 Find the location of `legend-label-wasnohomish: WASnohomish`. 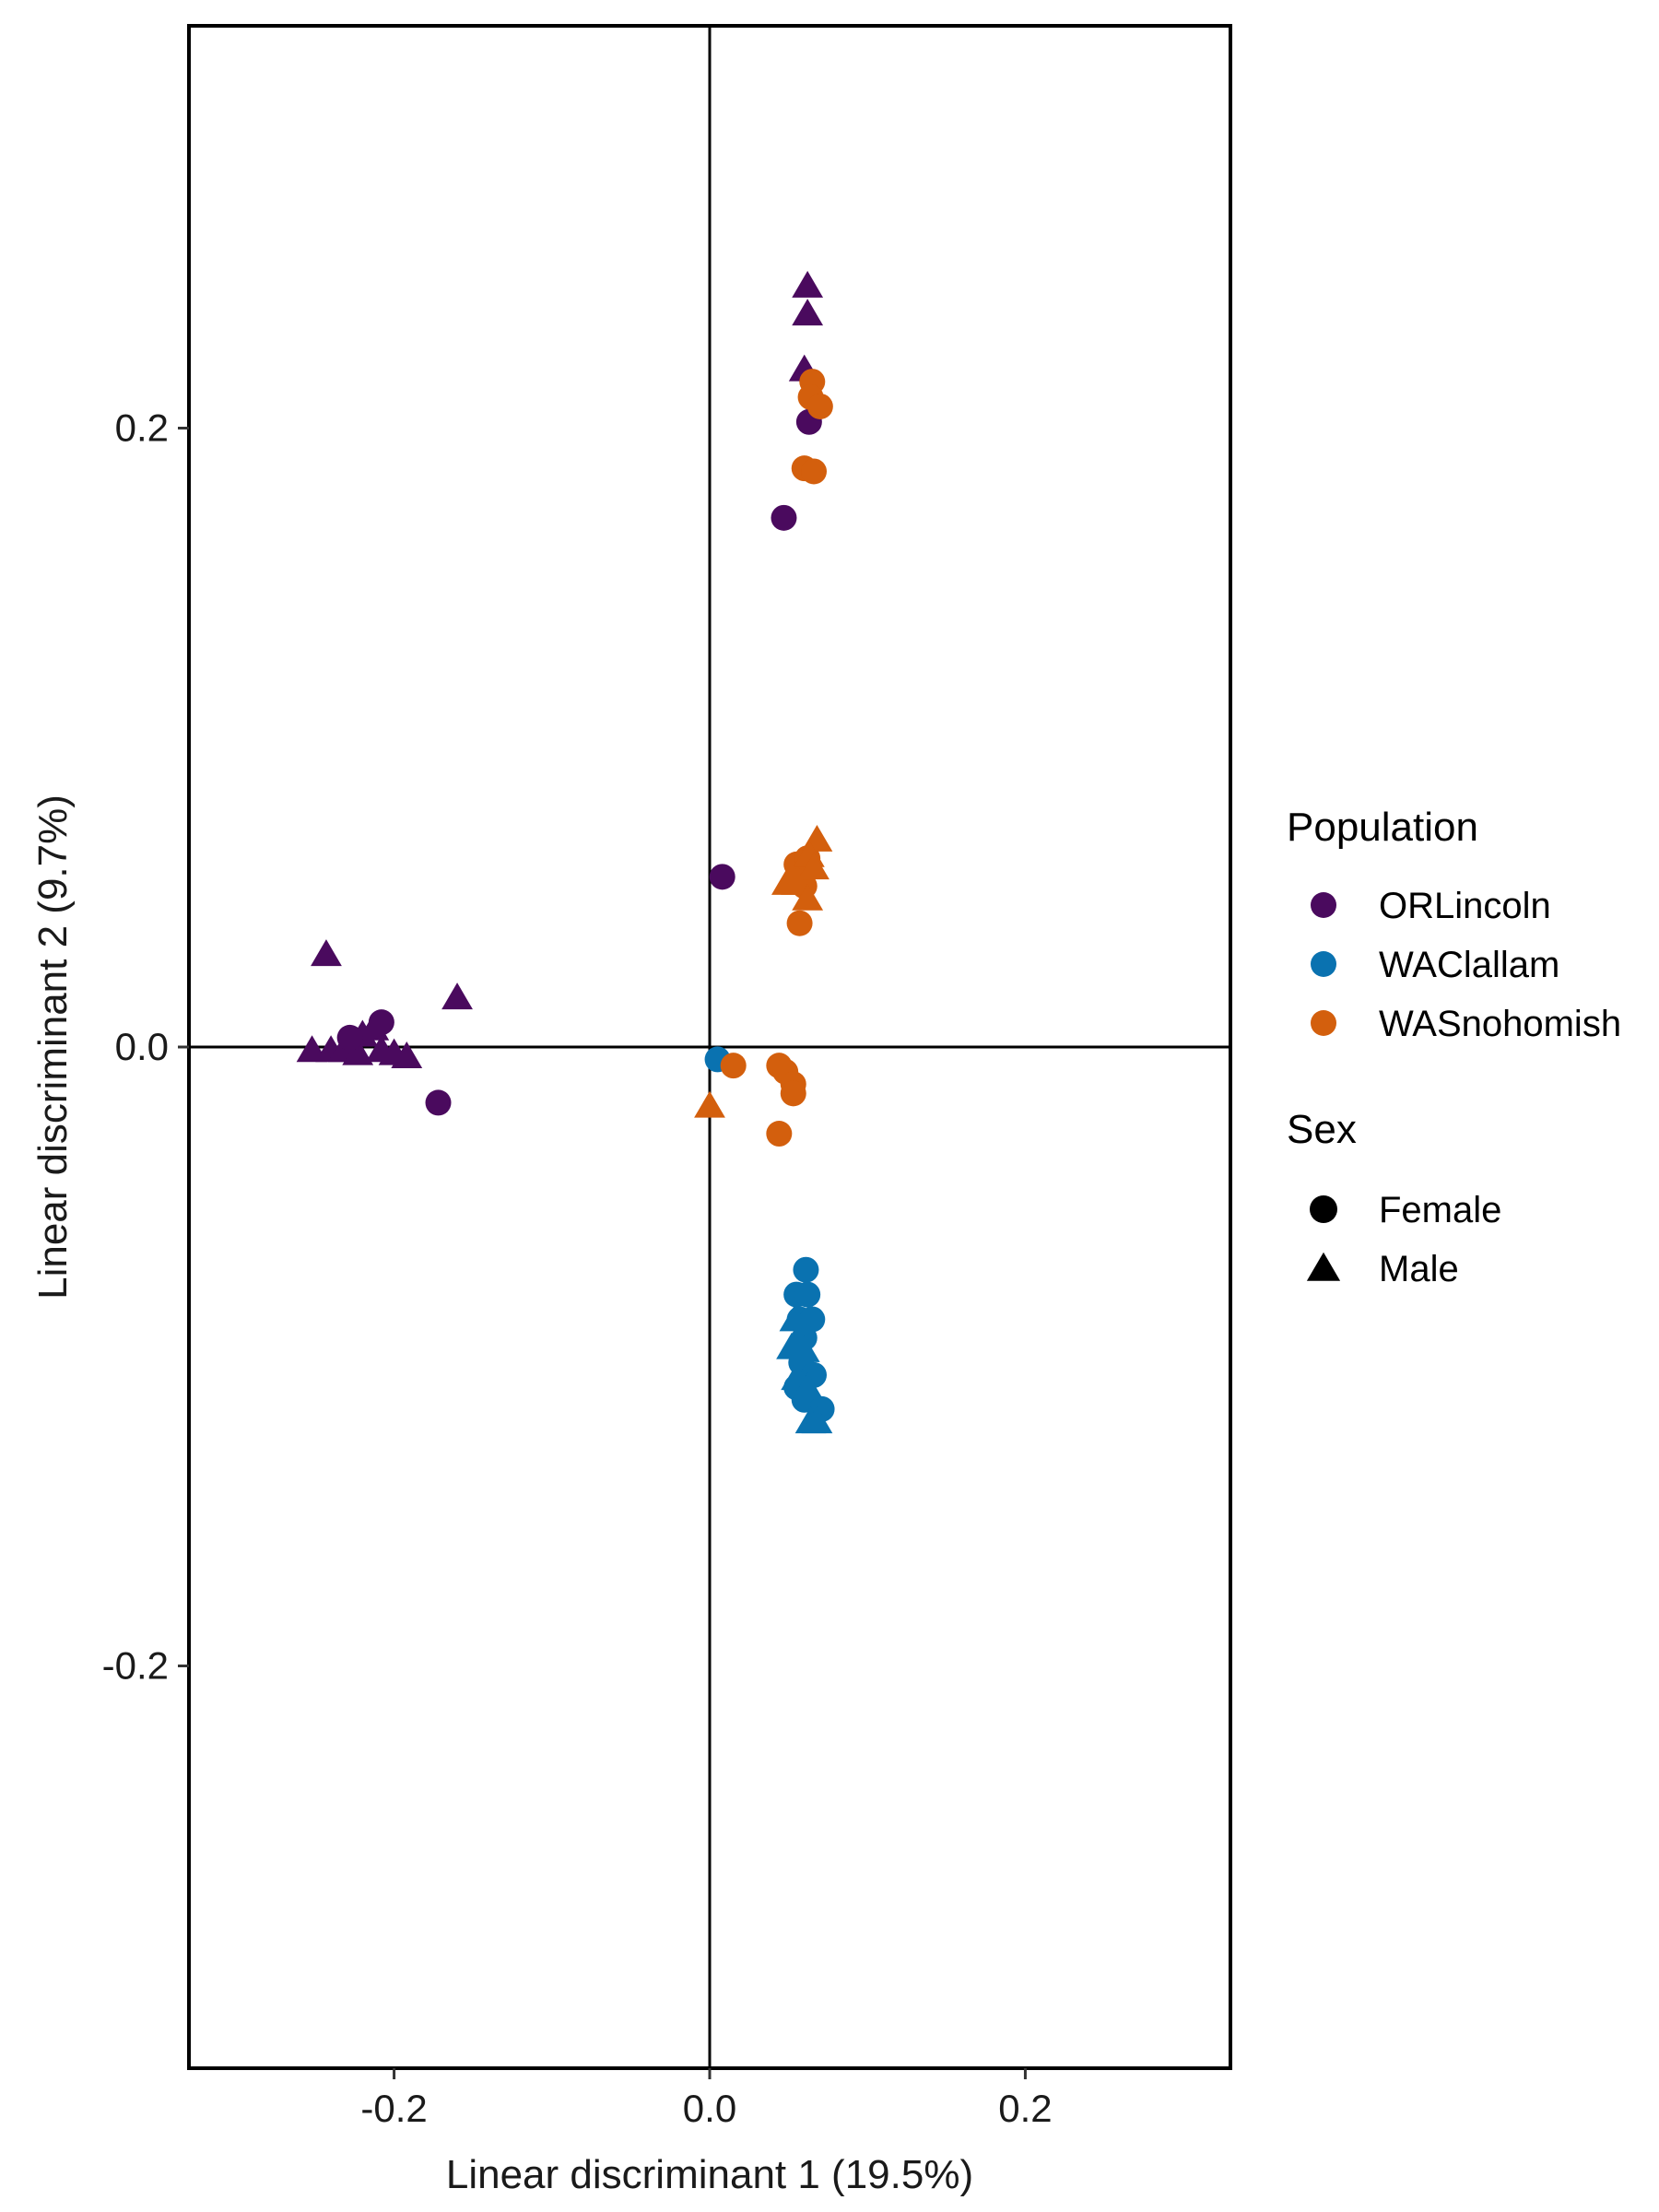

legend-label-wasnohomish: WASnohomish is located at coordinates (1500, 1024).